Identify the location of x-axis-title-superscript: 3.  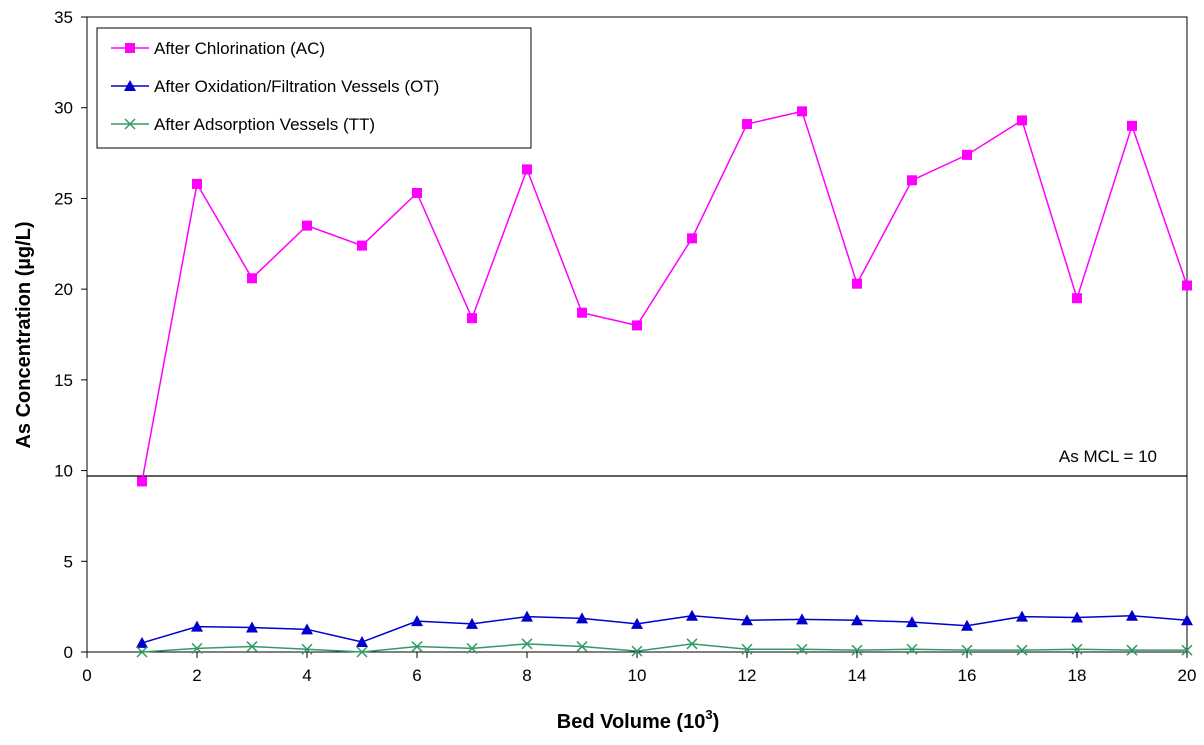
(708, 714).